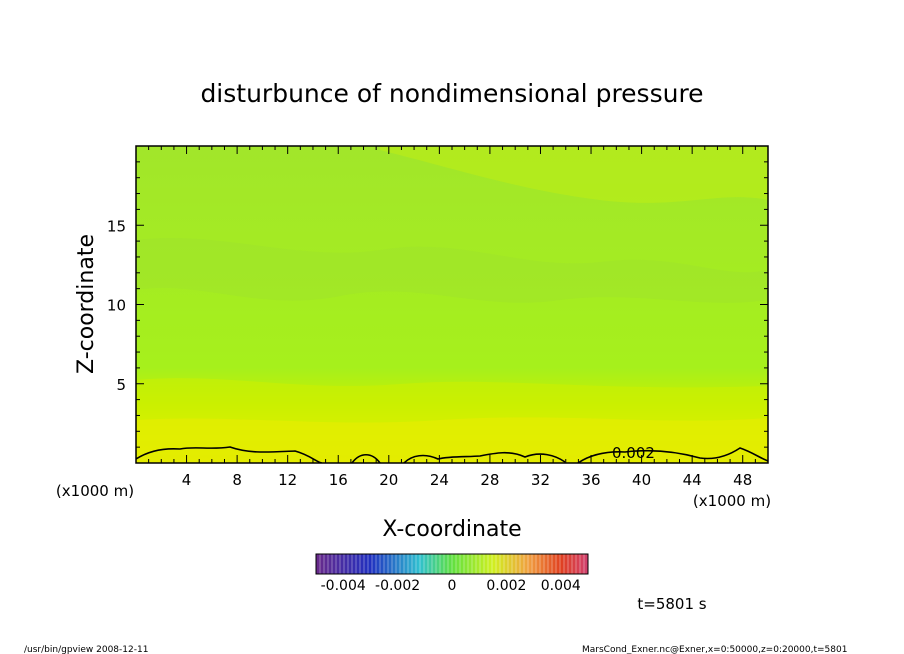 Image resolution: width=904 pixels, height=654 pixels. I want to click on colorbar-gradient, so click(452, 564).